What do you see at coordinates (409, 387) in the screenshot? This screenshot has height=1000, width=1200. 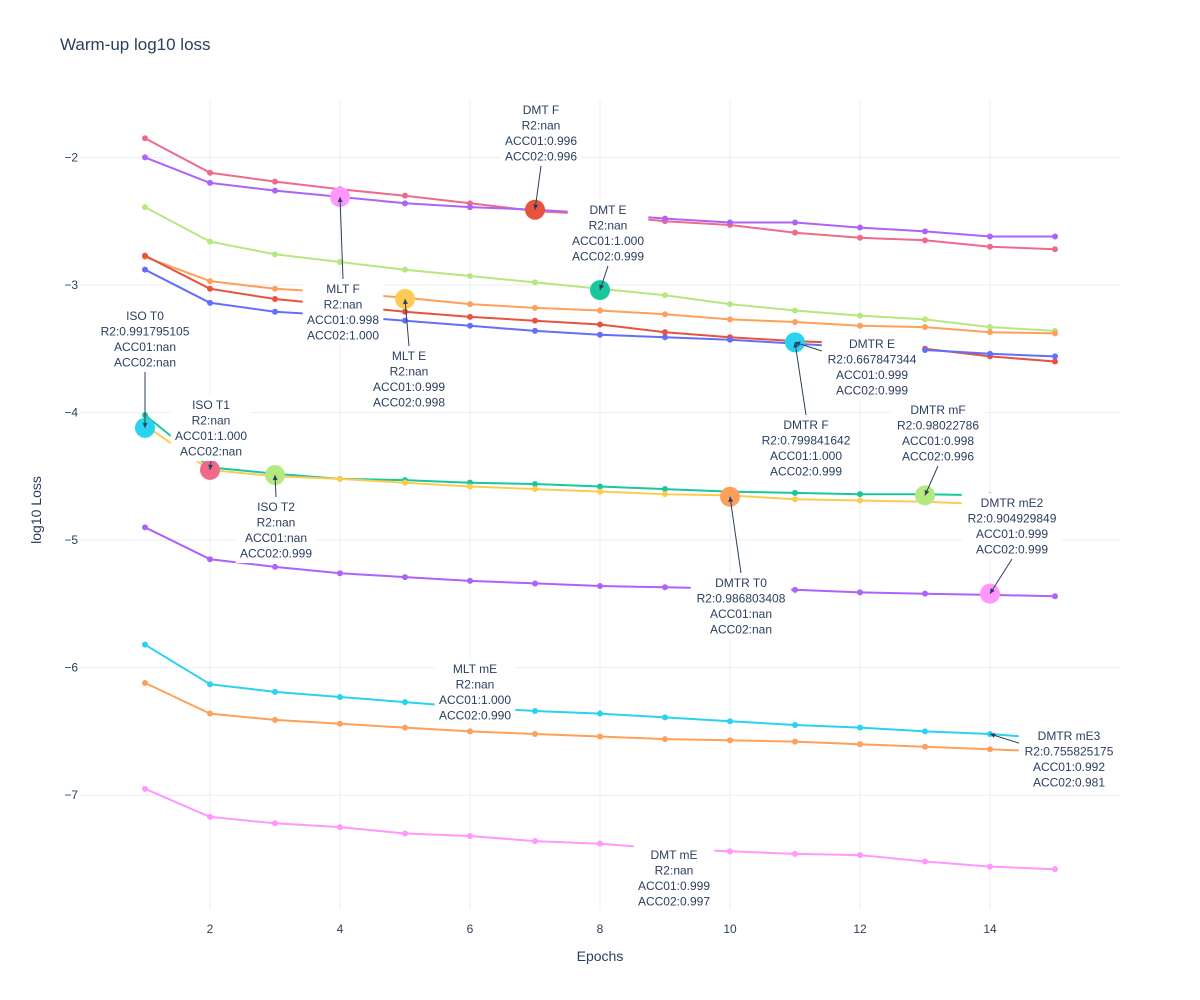 I see `annotation-text: ACC01:0.999` at bounding box center [409, 387].